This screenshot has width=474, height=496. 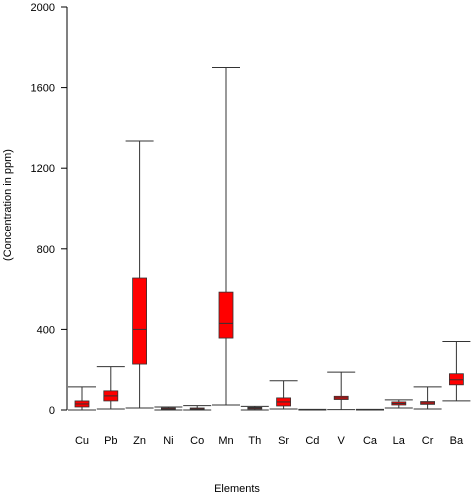 What do you see at coordinates (43, 8) in the screenshot?
I see `y-tick-label: 2000` at bounding box center [43, 8].